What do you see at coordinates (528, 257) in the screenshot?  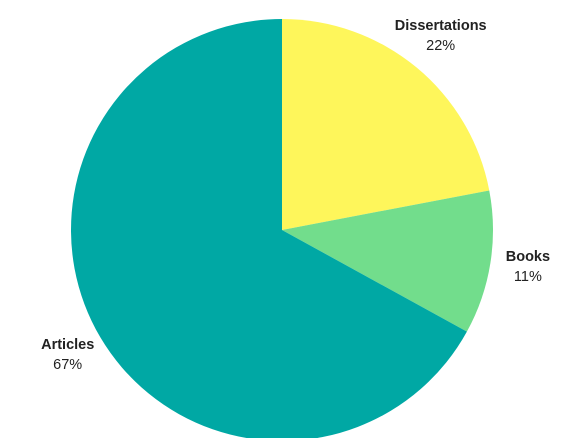 I see `slice-label-books: Books` at bounding box center [528, 257].